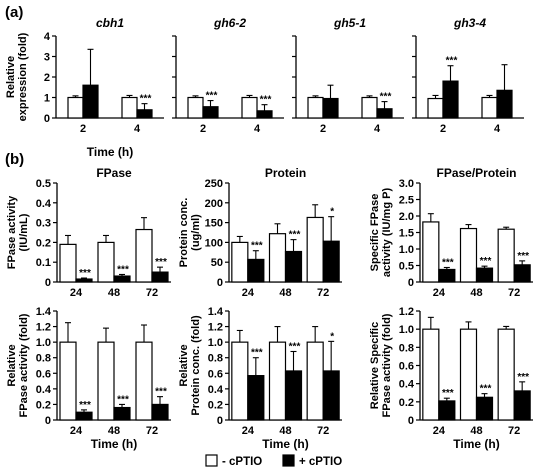 Image resolution: width=550 pixels, height=476 pixels. I want to click on chart-2: *** 2 *** 4 gh6-2, so click(228, 75).